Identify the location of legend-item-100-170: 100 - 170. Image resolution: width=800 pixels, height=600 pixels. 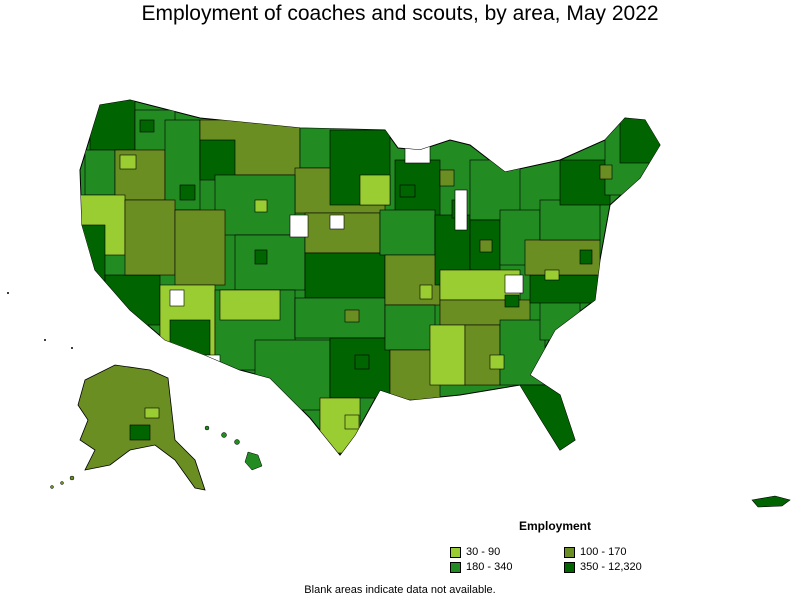
(595, 552).